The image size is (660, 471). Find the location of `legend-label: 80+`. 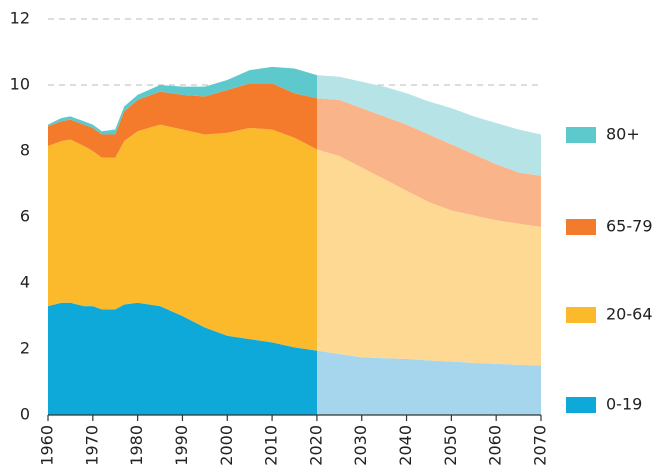

legend-label: 80+ is located at coordinates (623, 134).